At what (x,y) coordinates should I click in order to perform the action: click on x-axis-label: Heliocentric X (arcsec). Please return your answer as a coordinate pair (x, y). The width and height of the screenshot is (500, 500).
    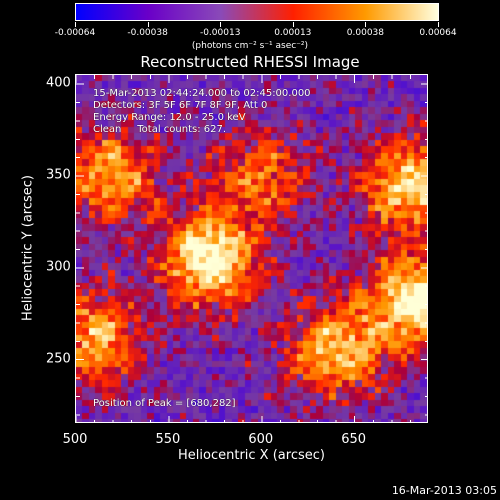
    Looking at the image, I should click on (251, 455).